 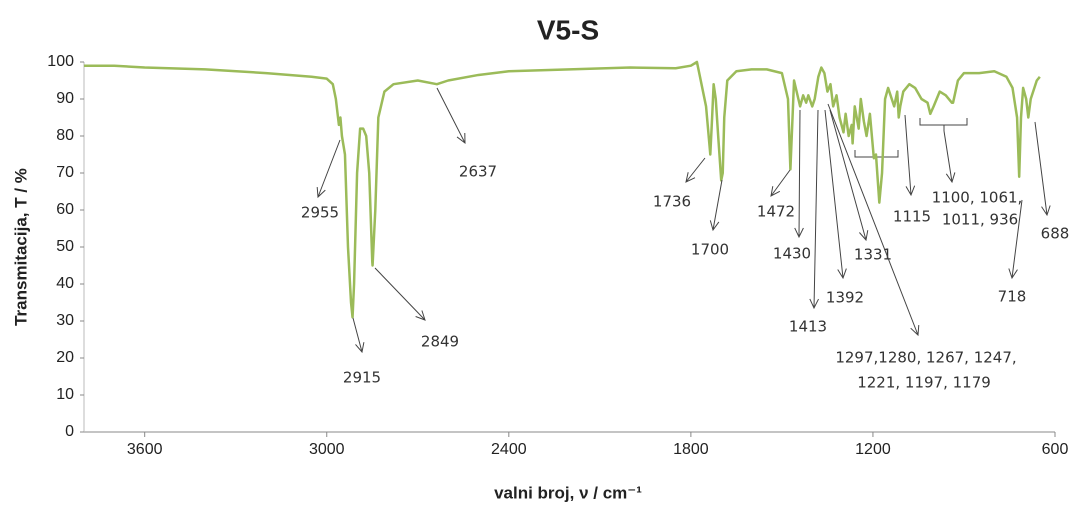 What do you see at coordinates (568, 492) in the screenshot?
I see `x-axis-title: valni broj, ν / cm⁻¹` at bounding box center [568, 492].